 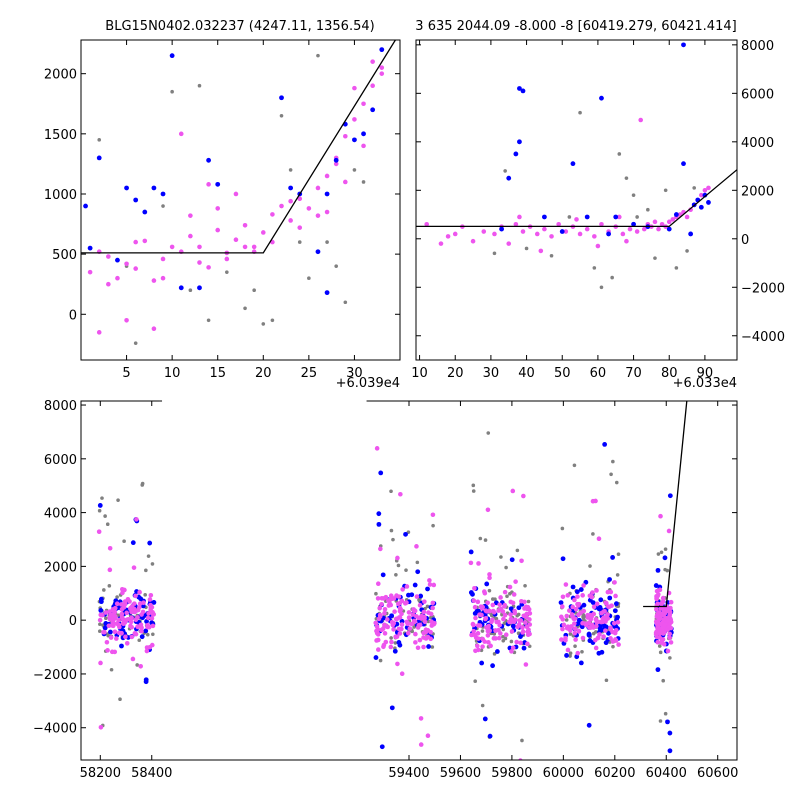 I want to click on x-tick-label: 80, so click(x=669, y=373).